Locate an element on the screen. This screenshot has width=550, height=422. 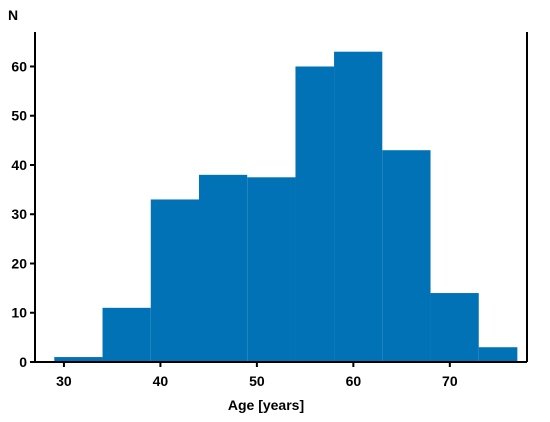
x-tick-label: 30 is located at coordinates (64, 381).